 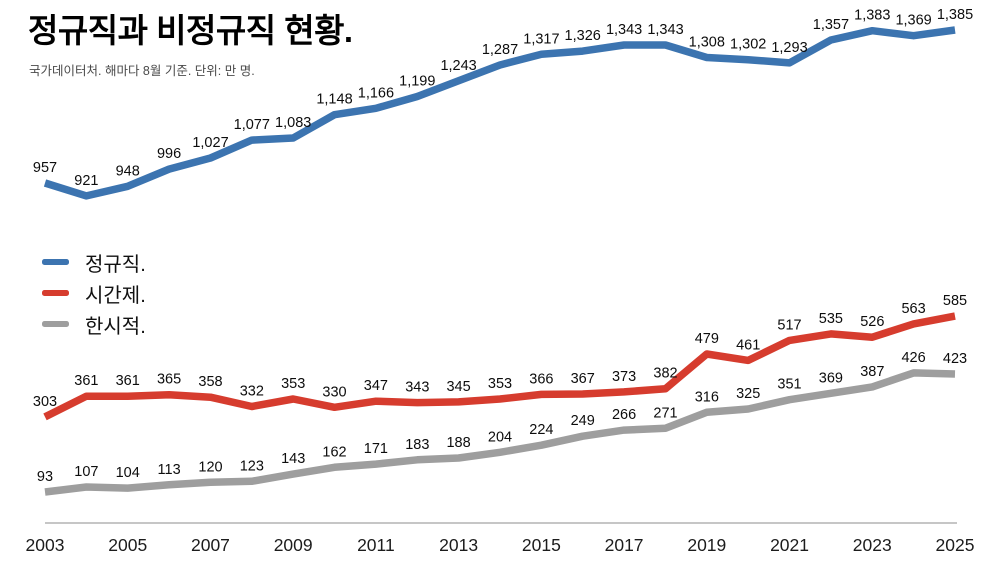 What do you see at coordinates (789, 48) in the screenshot?
I see `value-label-regular: 1,293` at bounding box center [789, 48].